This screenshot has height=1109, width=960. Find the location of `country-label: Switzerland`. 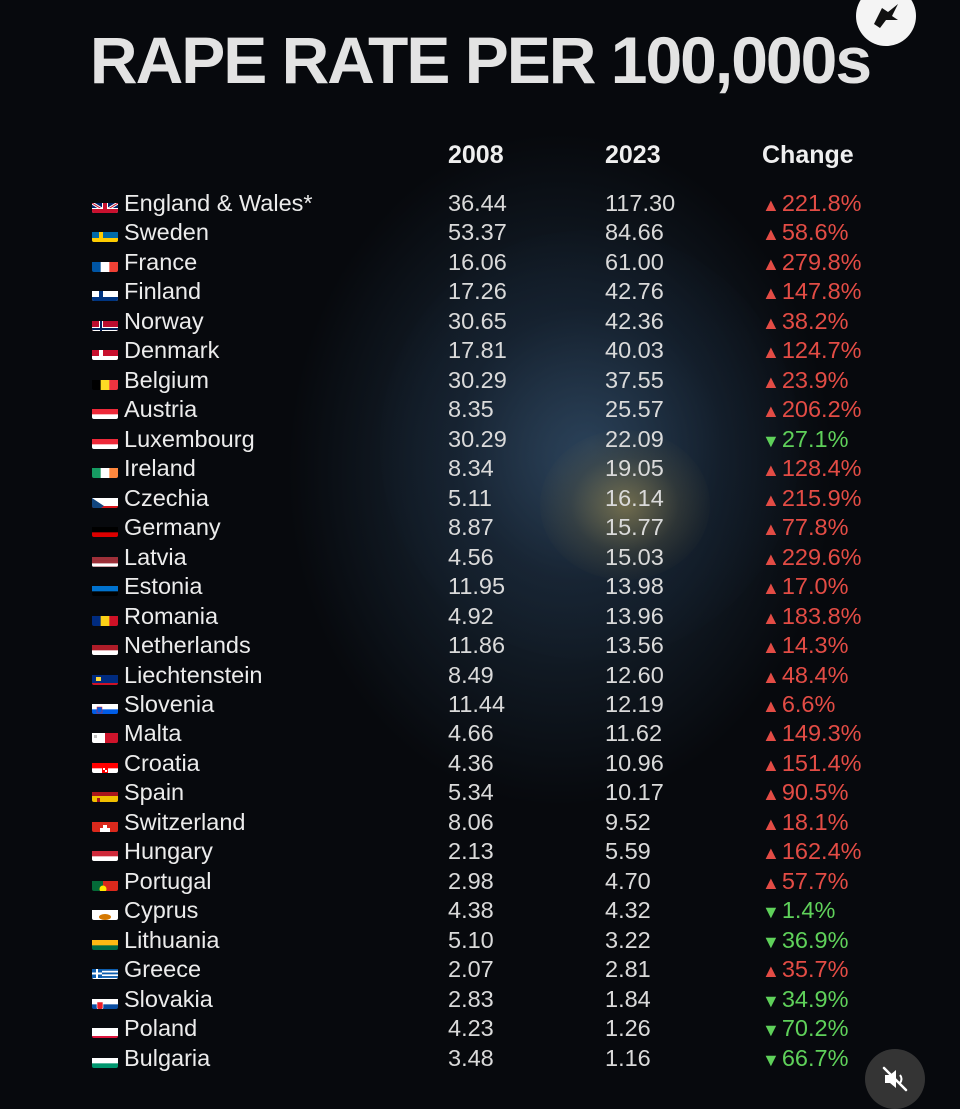

country-label: Switzerland is located at coordinates (184, 822).